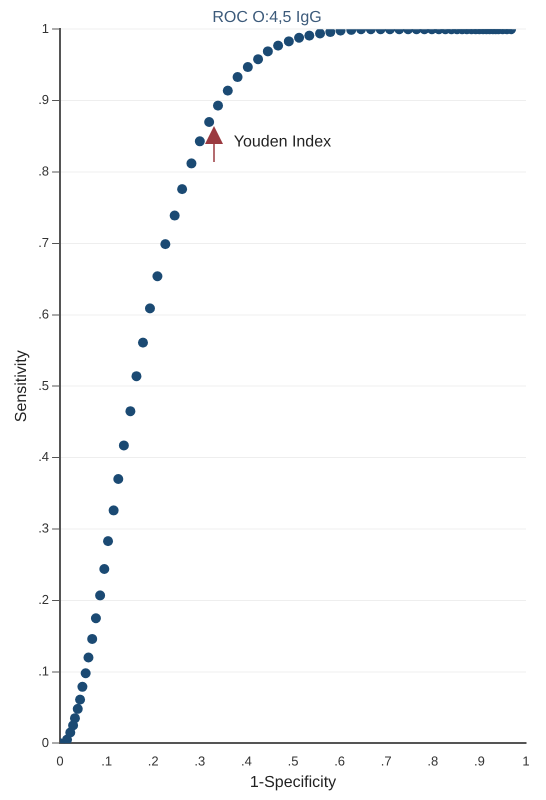  What do you see at coordinates (44, 456) in the screenshot?
I see `y-tick-label: .4` at bounding box center [44, 456].